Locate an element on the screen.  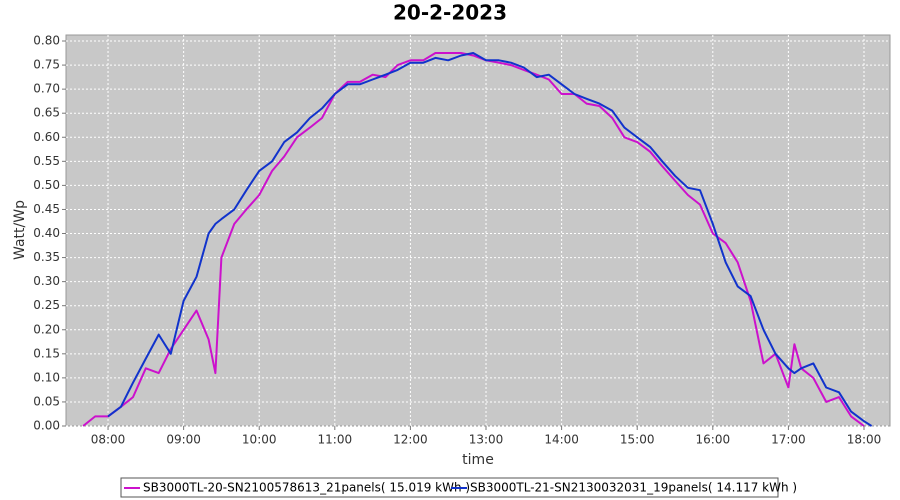
x-tick-label: 11:00 is located at coordinates (335, 440).